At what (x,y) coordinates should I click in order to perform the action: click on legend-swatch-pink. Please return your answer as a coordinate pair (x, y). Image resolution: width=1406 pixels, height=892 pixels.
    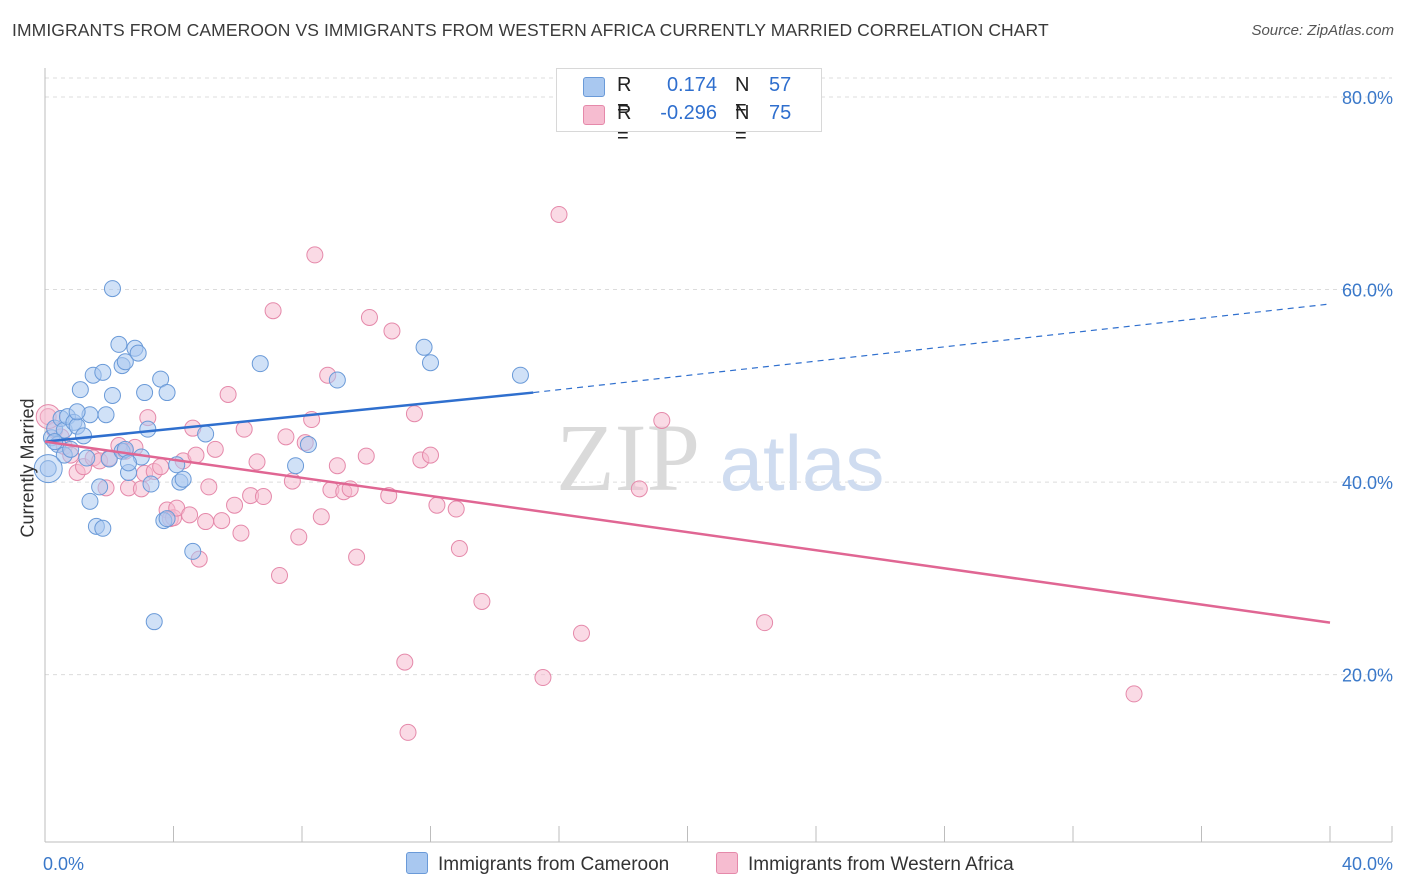
    Looking at the image, I should click on (594, 115).